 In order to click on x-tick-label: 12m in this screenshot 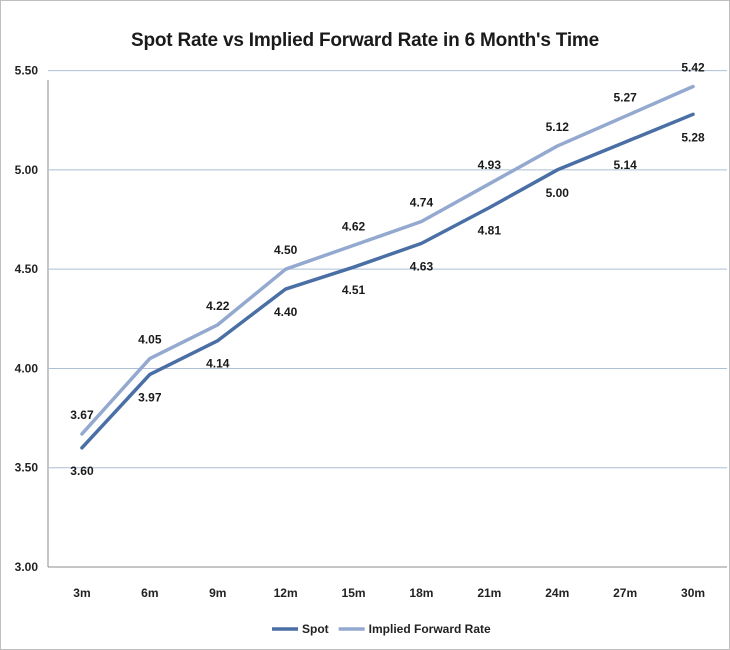, I will do `click(286, 593)`.